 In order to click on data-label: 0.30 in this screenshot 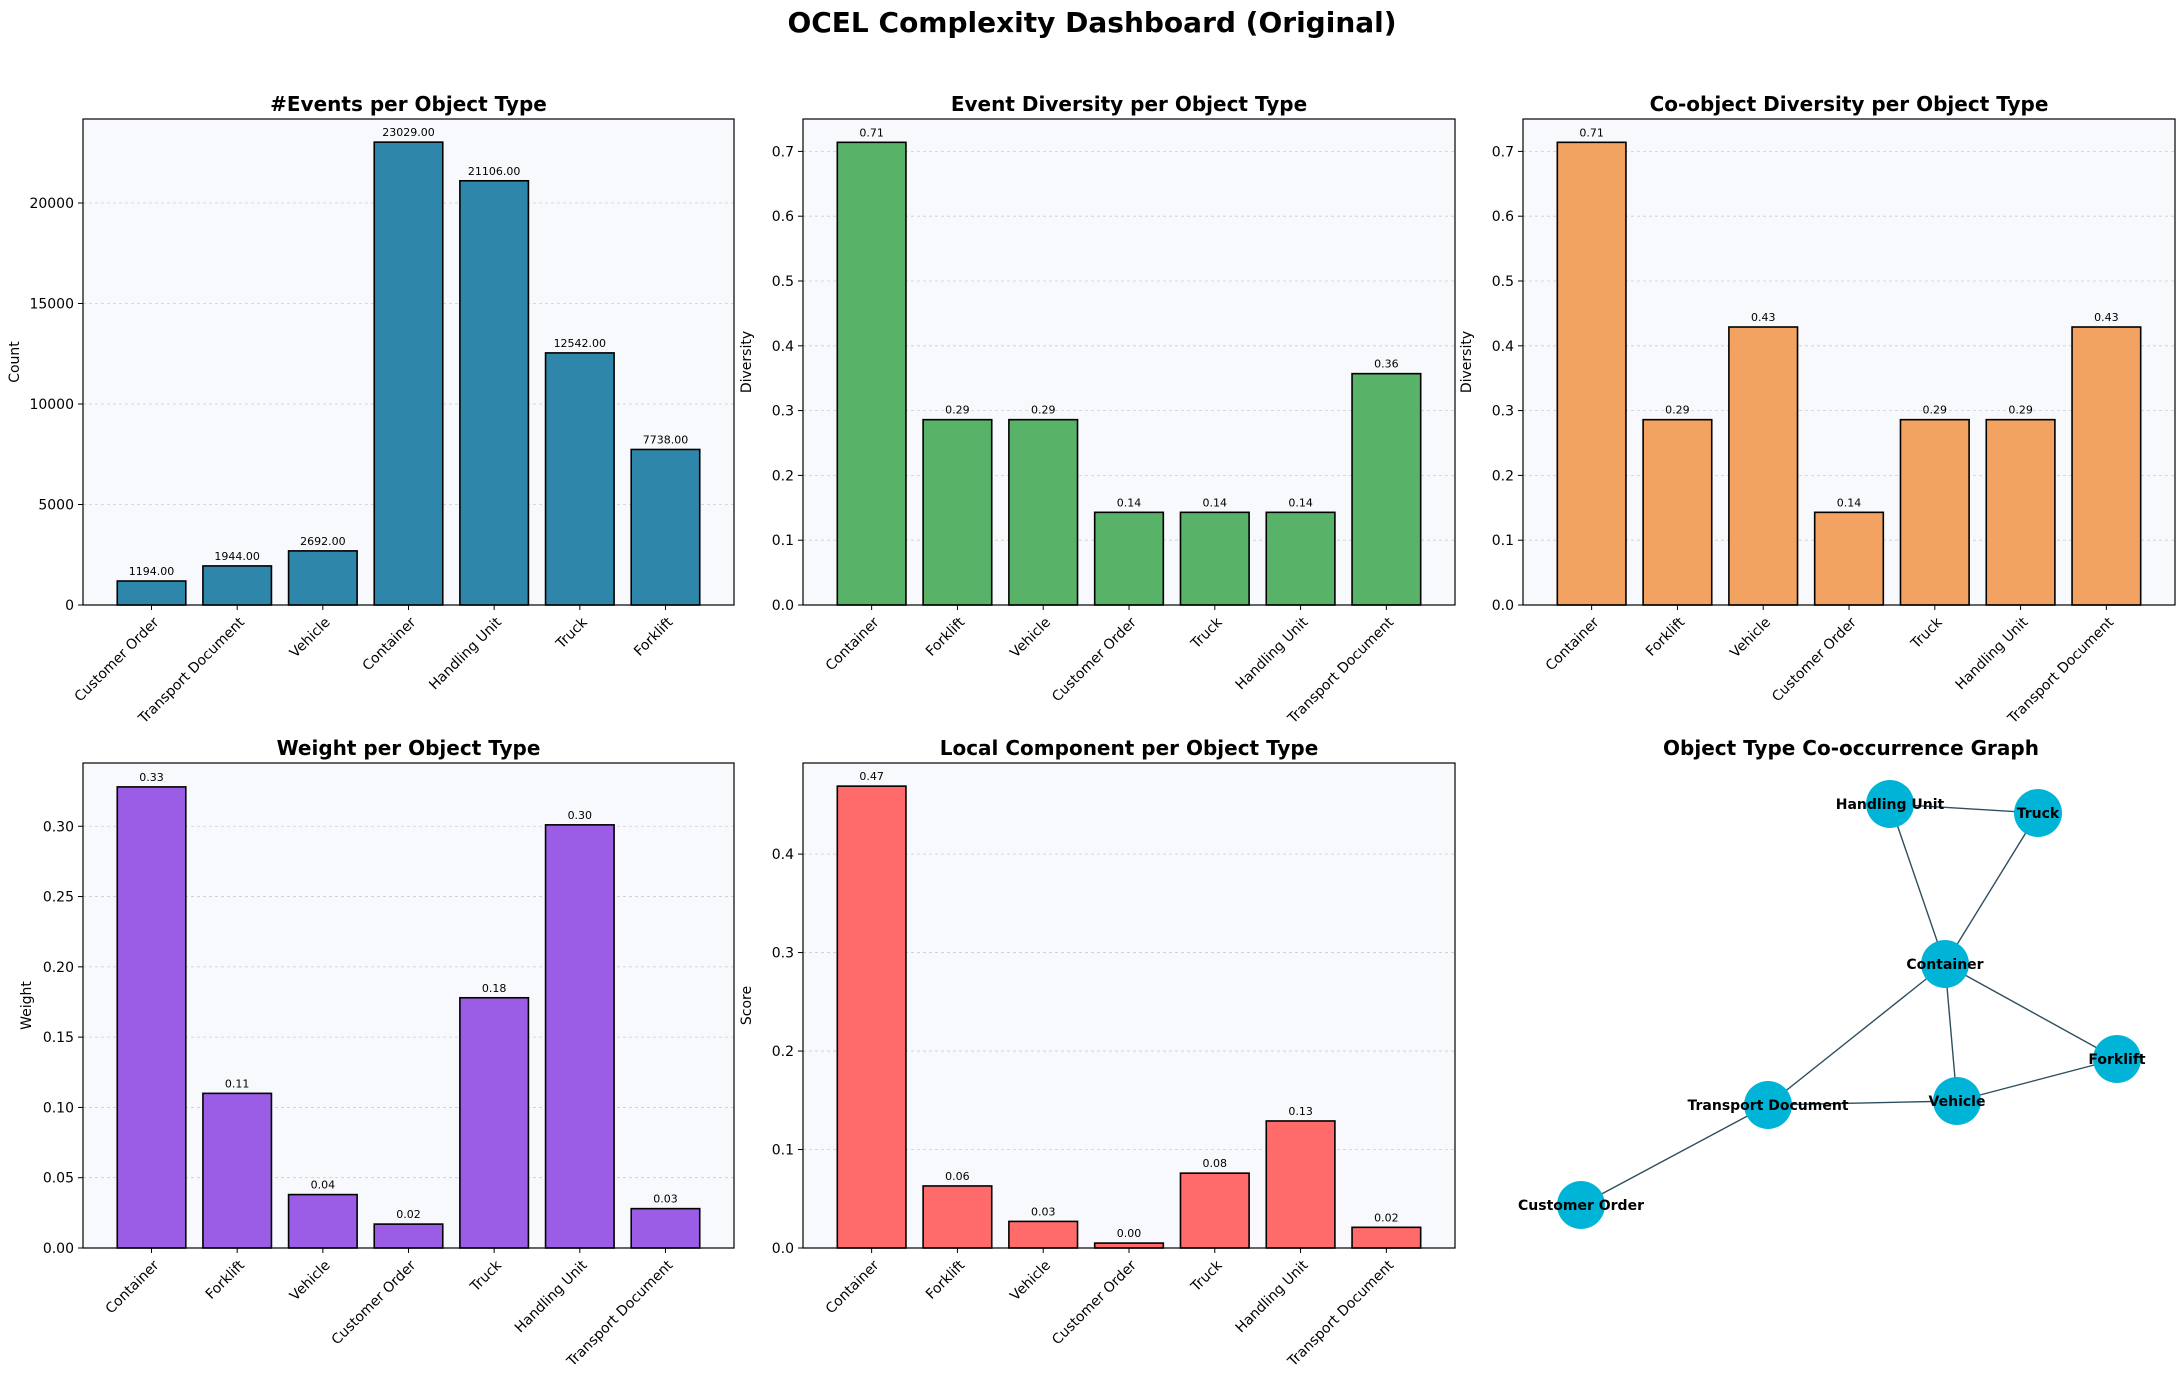, I will do `click(580, 815)`.